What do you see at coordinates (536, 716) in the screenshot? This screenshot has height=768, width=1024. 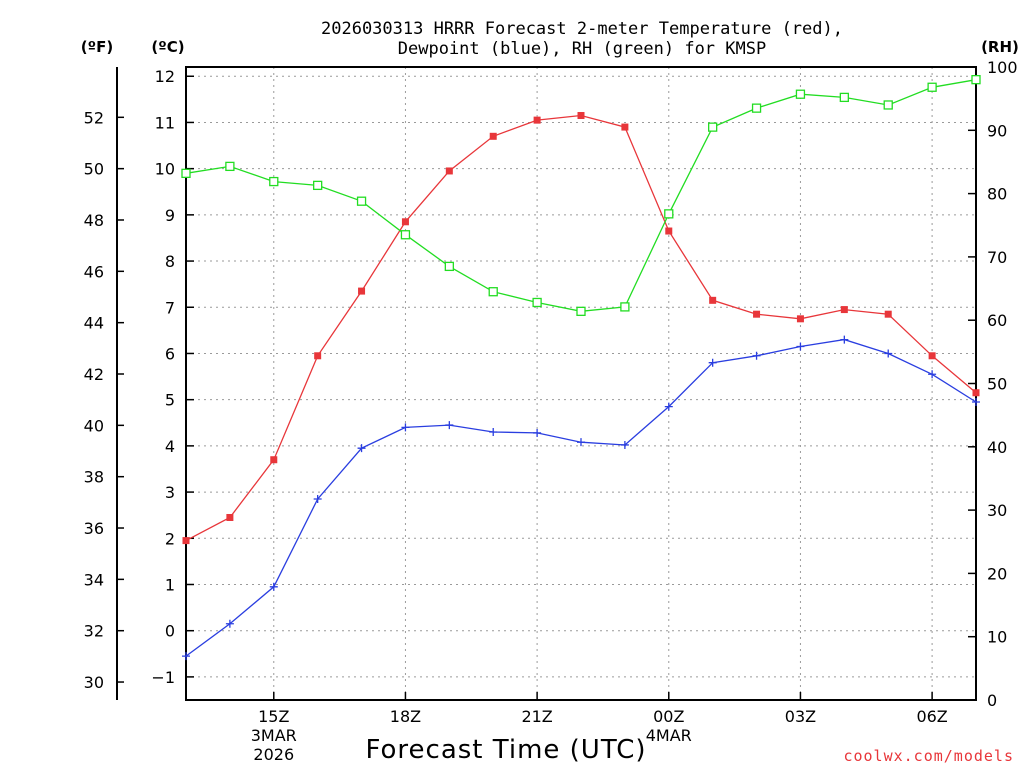 I see `x-tick-label: 21Z` at bounding box center [536, 716].